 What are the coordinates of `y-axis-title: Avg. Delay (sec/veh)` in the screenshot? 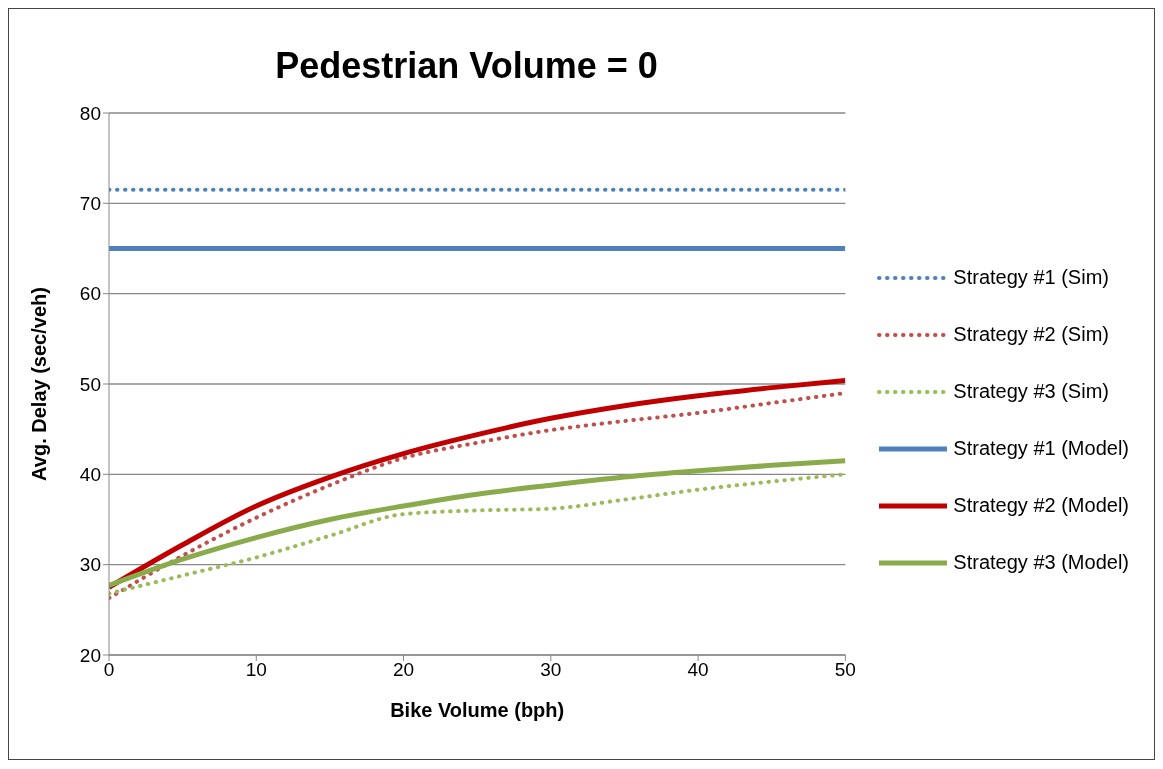 It's located at (39, 384).